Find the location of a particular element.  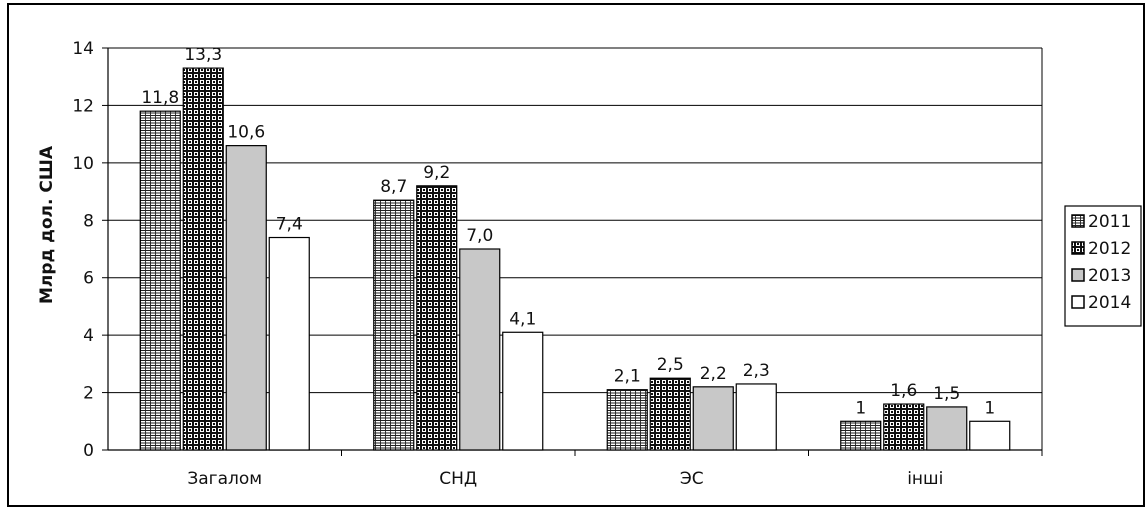

x-tick-label: СНД is located at coordinates (458, 479).